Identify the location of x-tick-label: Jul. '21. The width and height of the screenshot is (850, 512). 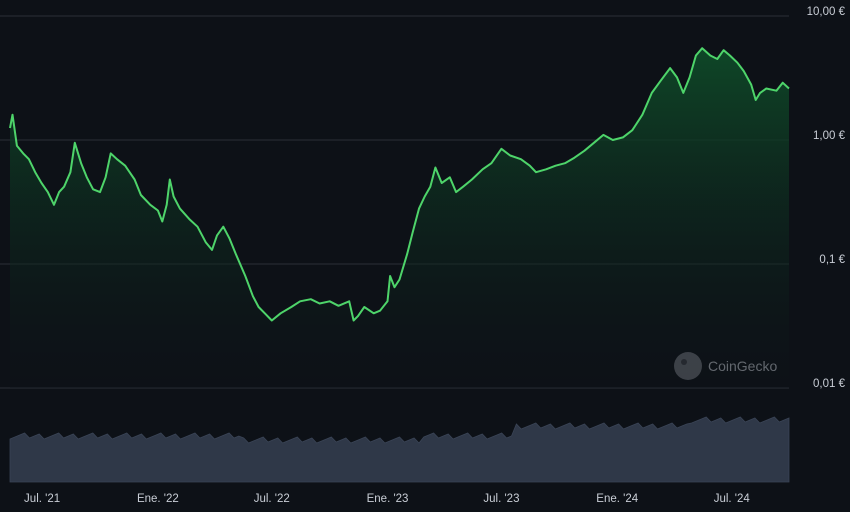
(42, 499).